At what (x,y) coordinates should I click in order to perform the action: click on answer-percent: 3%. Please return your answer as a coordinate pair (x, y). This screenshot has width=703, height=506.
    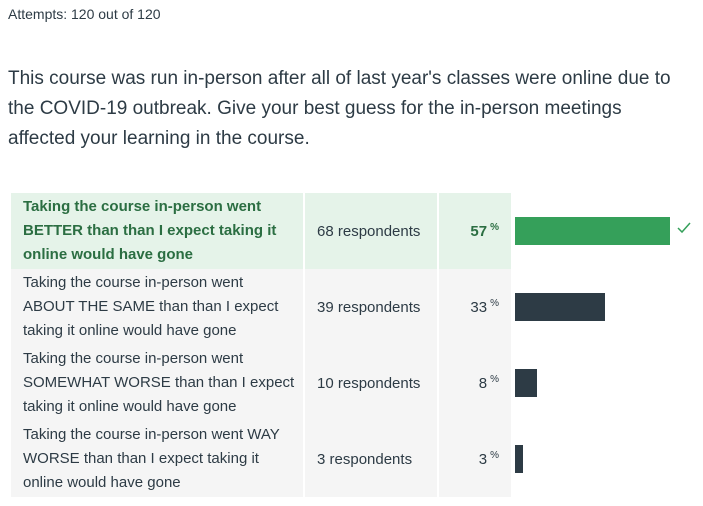
    Looking at the image, I should click on (475, 459).